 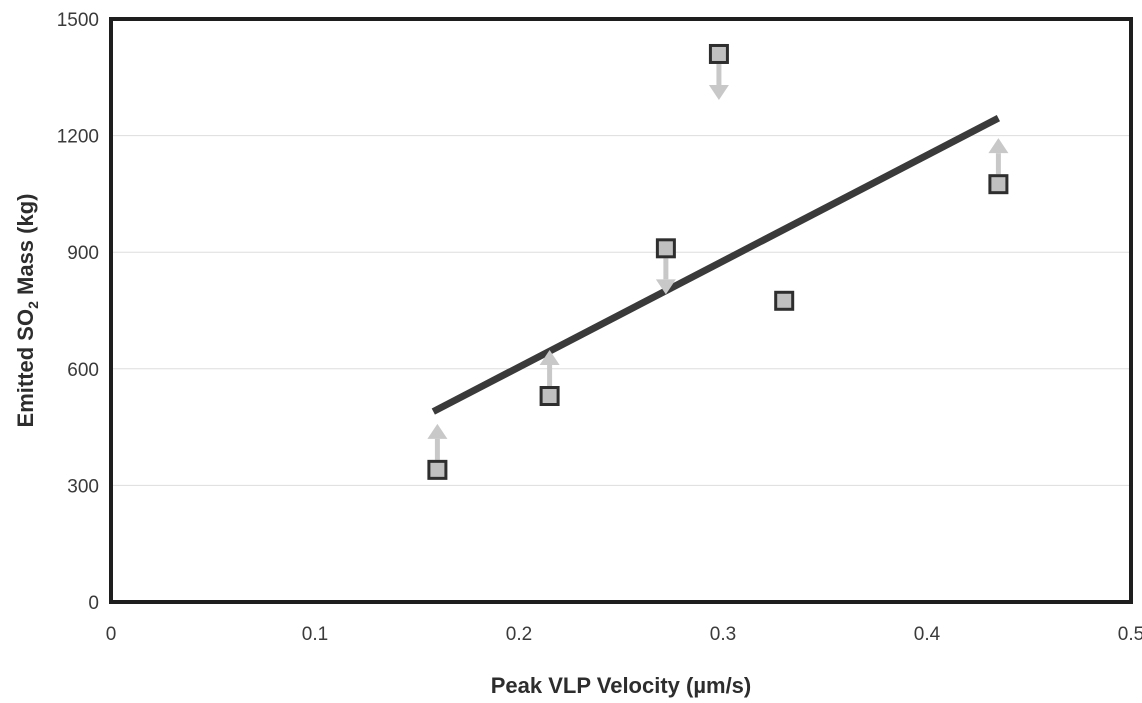 I want to click on x-tick-label: 0, so click(x=111, y=634).